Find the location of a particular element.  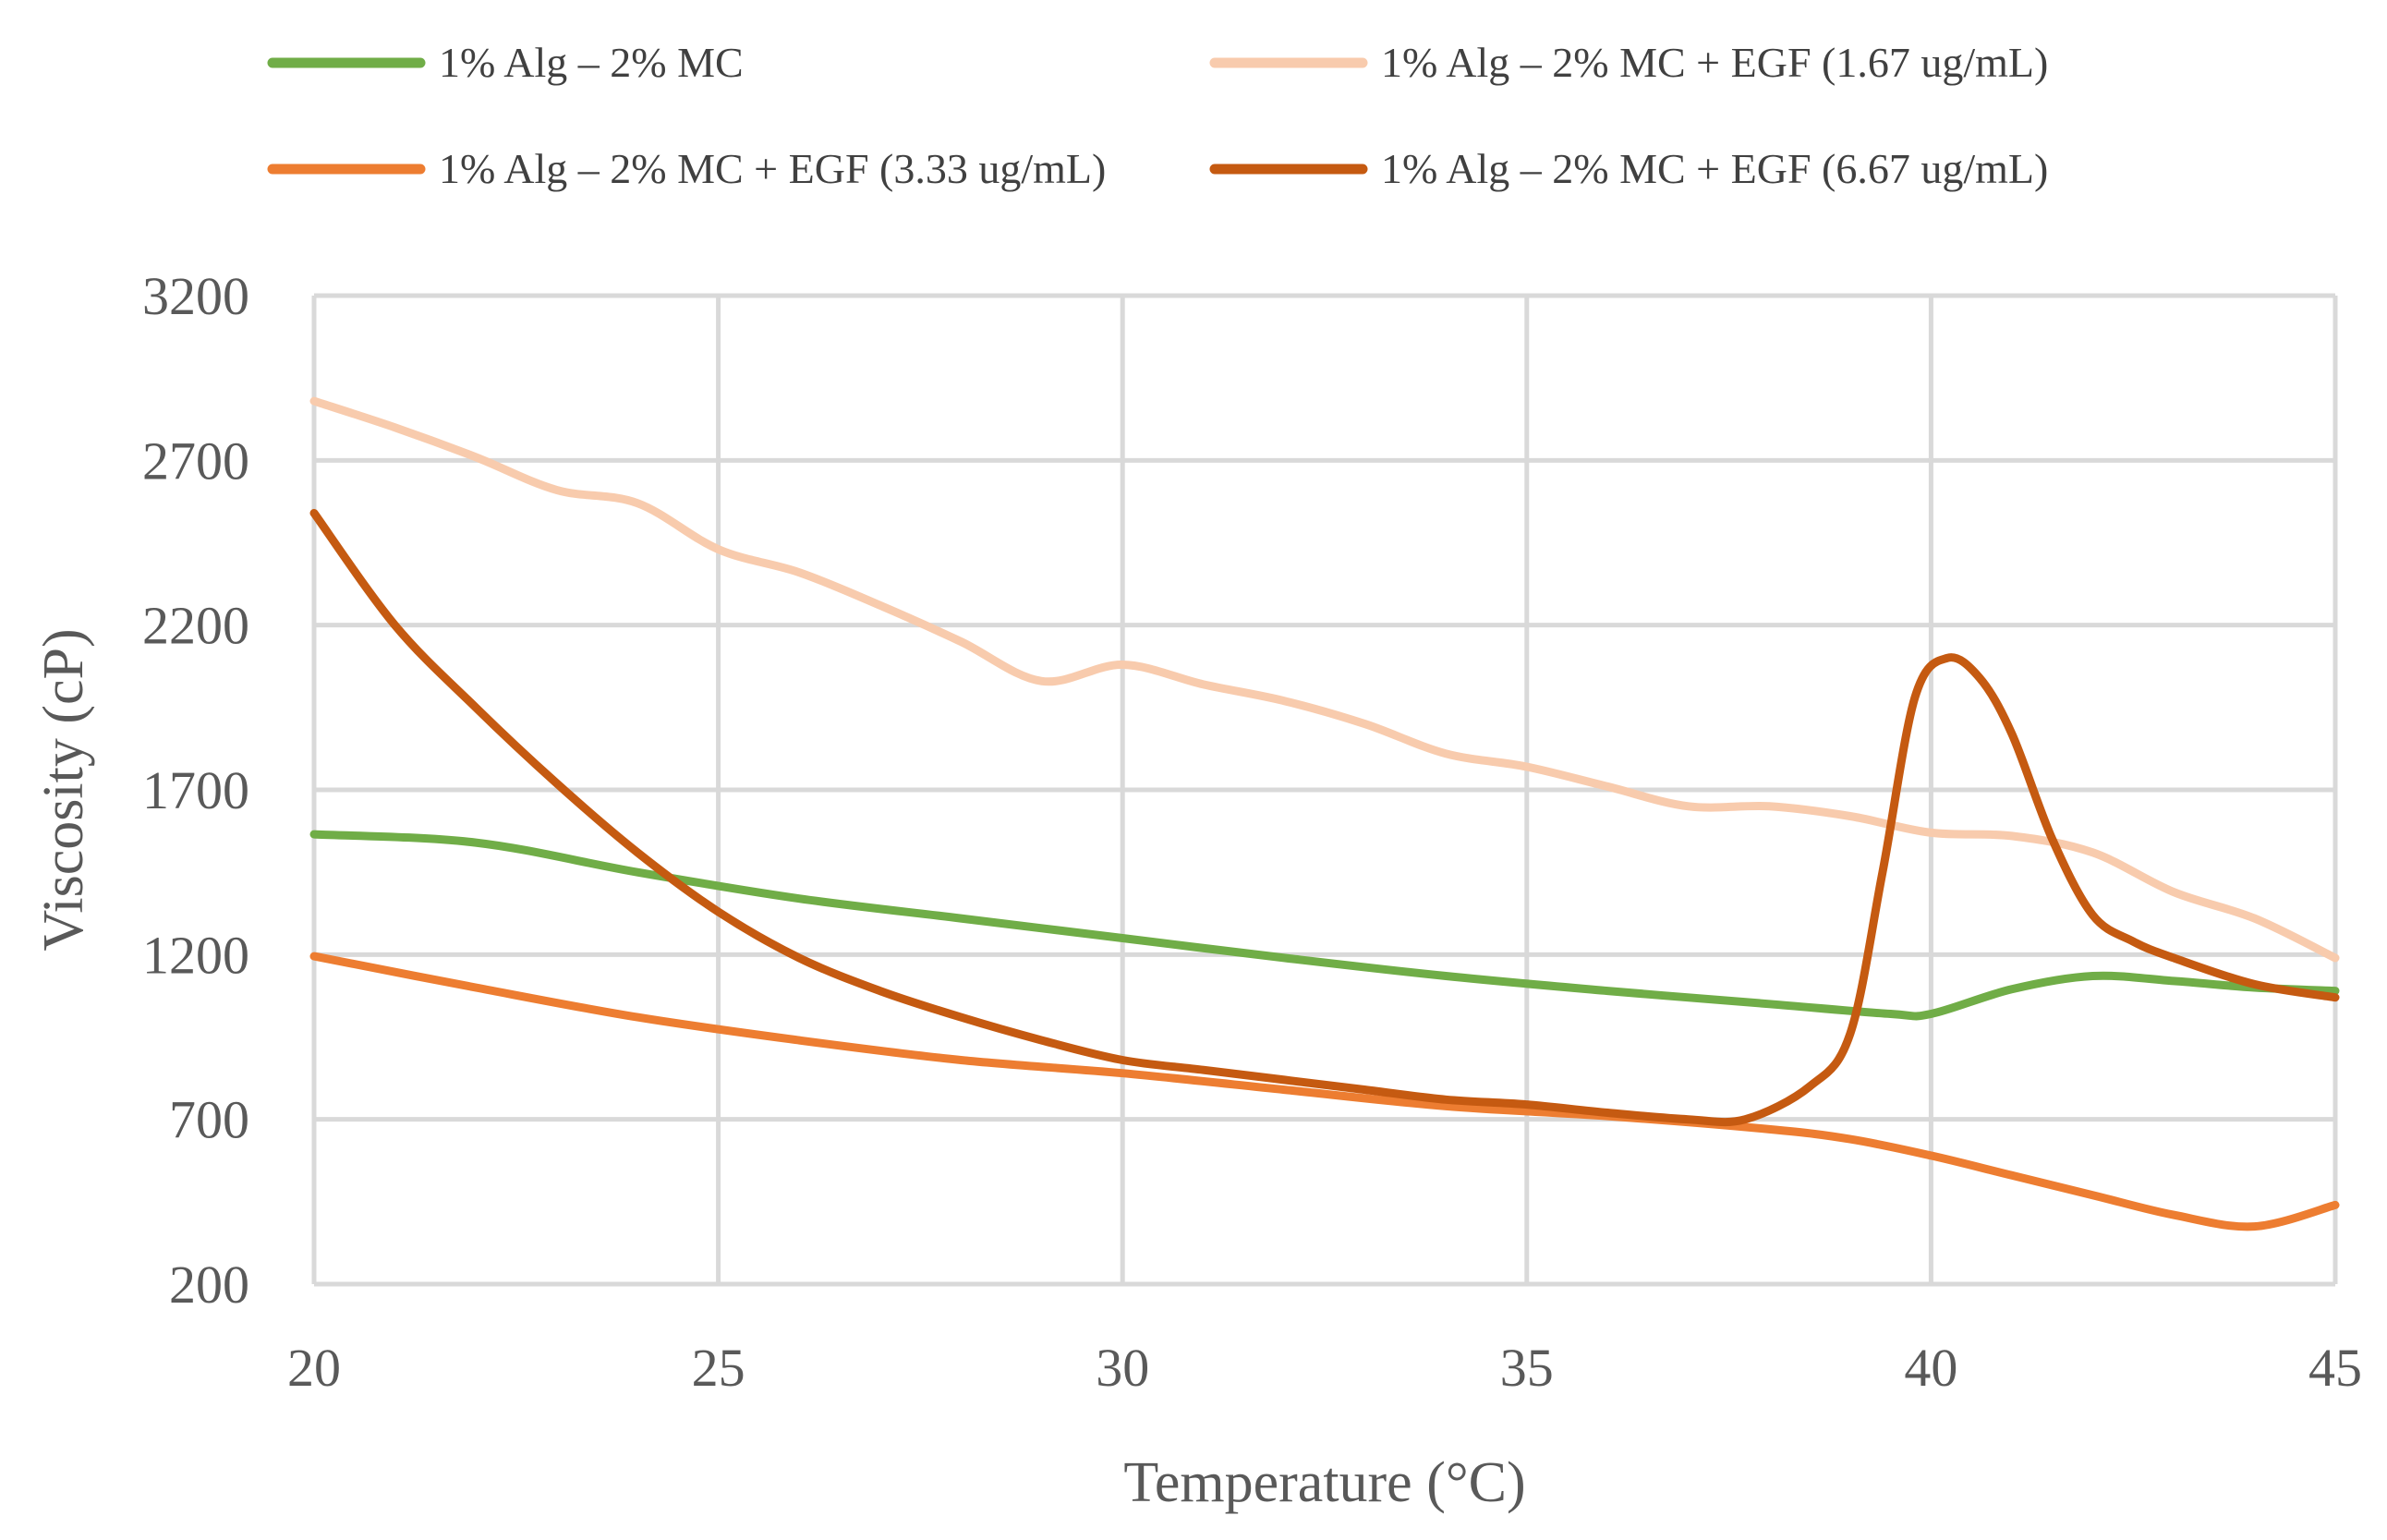

x-axis-title: Temperature (°C) is located at coordinates (1324, 1483).